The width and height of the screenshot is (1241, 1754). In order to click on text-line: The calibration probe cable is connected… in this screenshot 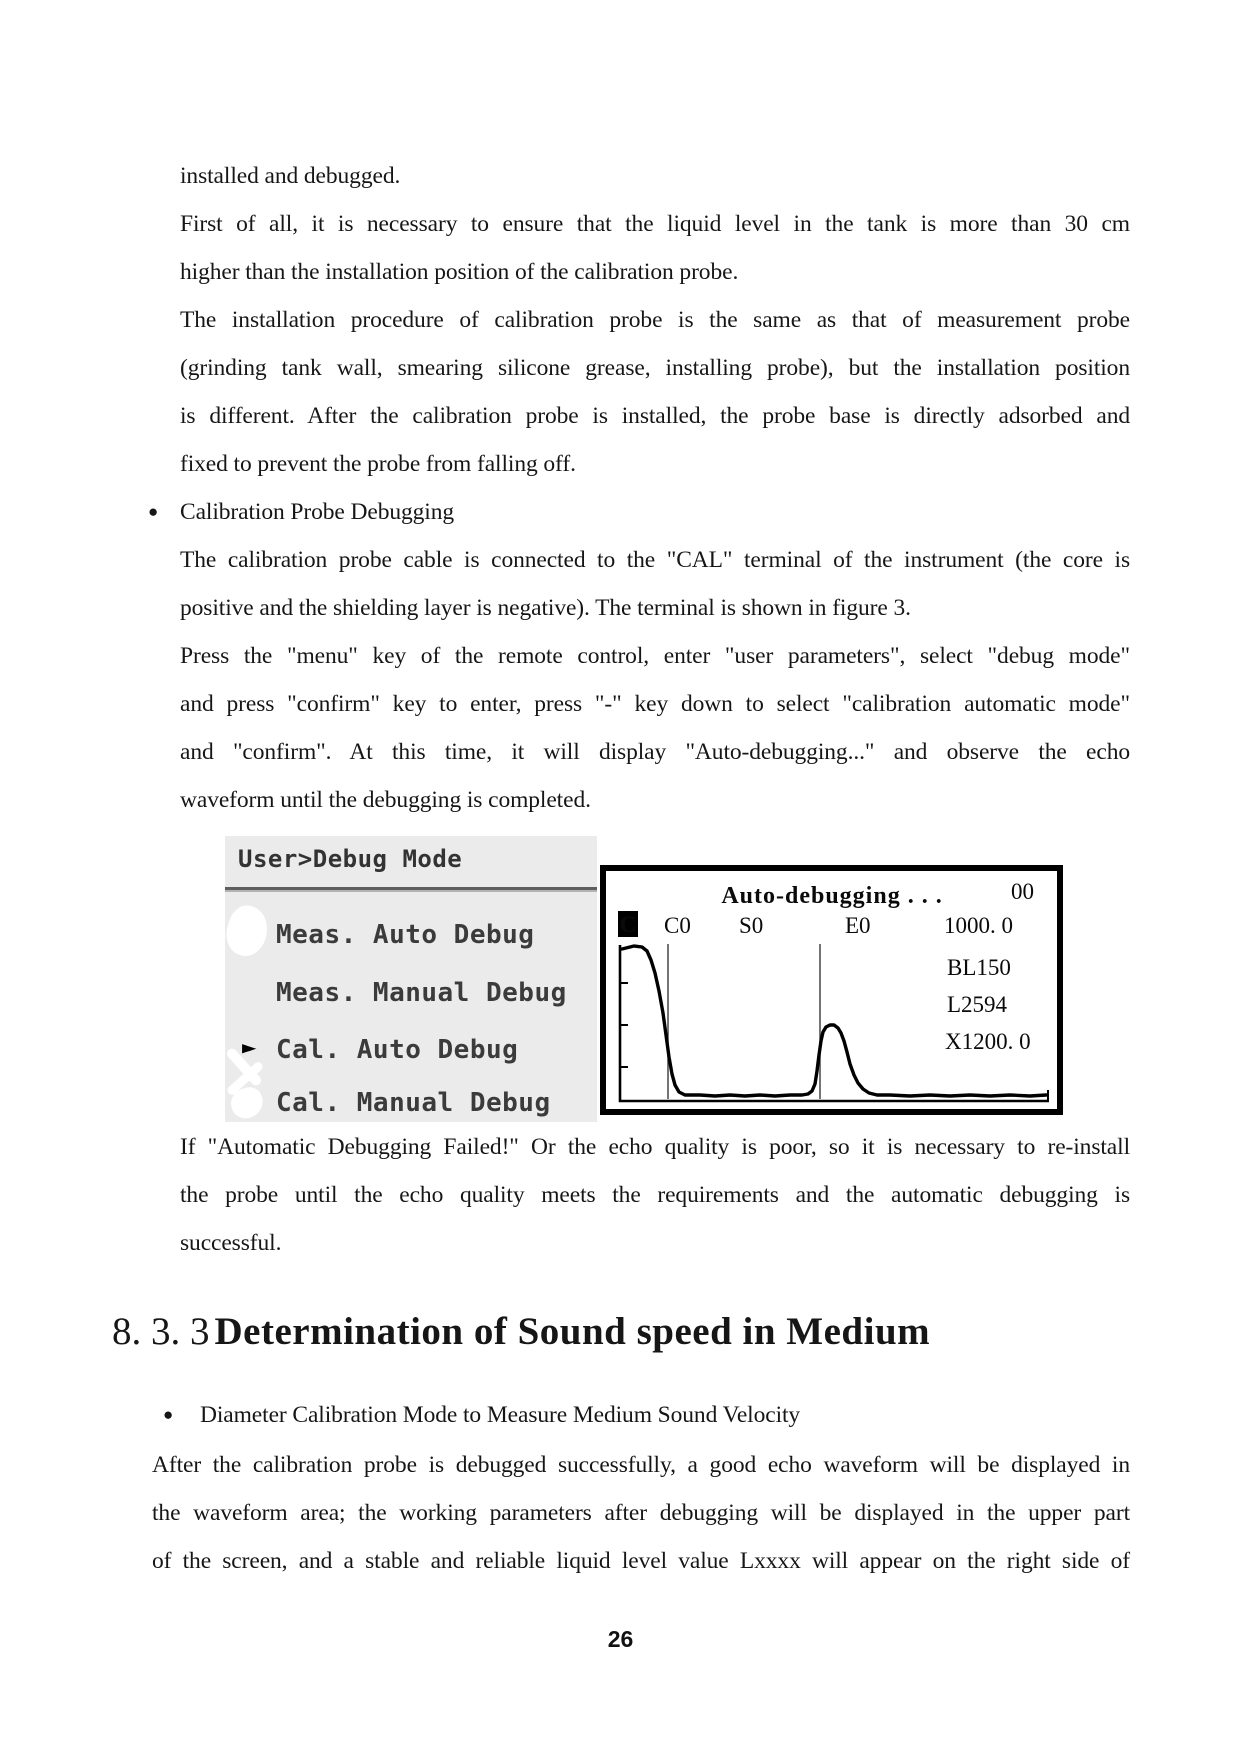, I will do `click(655, 560)`.